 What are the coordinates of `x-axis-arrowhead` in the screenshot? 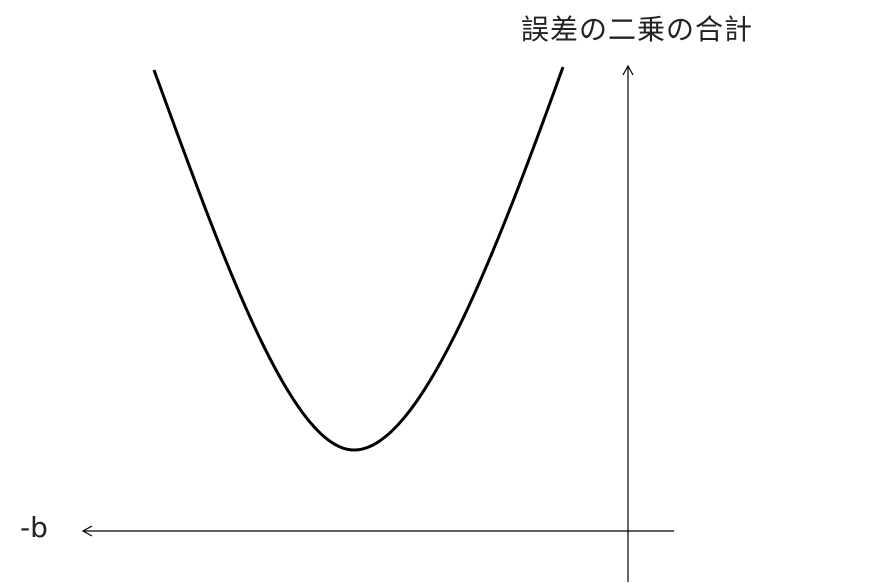 It's located at (87, 531).